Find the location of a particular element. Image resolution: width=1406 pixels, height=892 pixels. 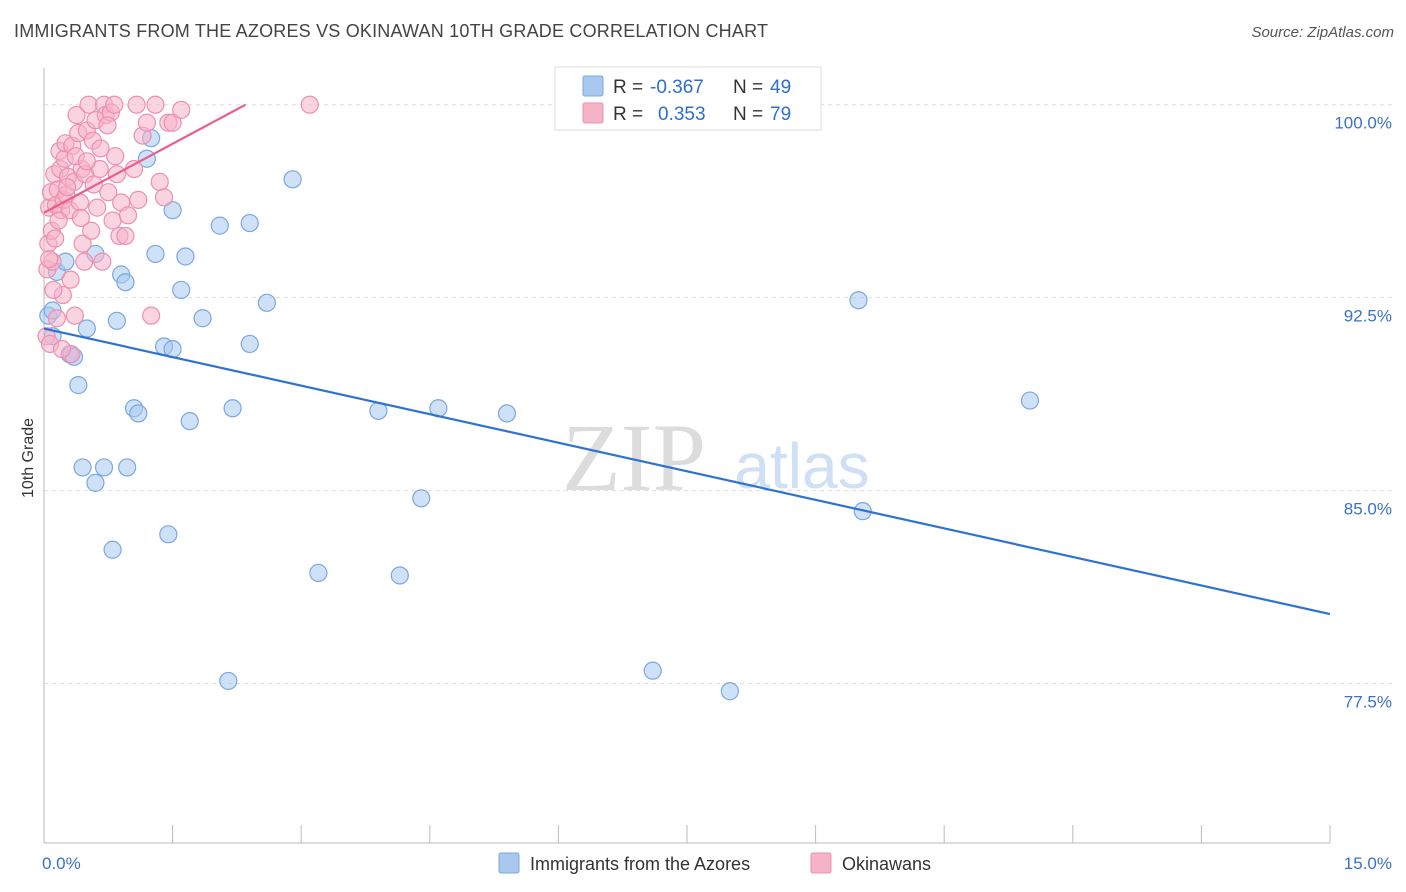

source-note: Source: ZipAtlas.com is located at coordinates (1322, 32).